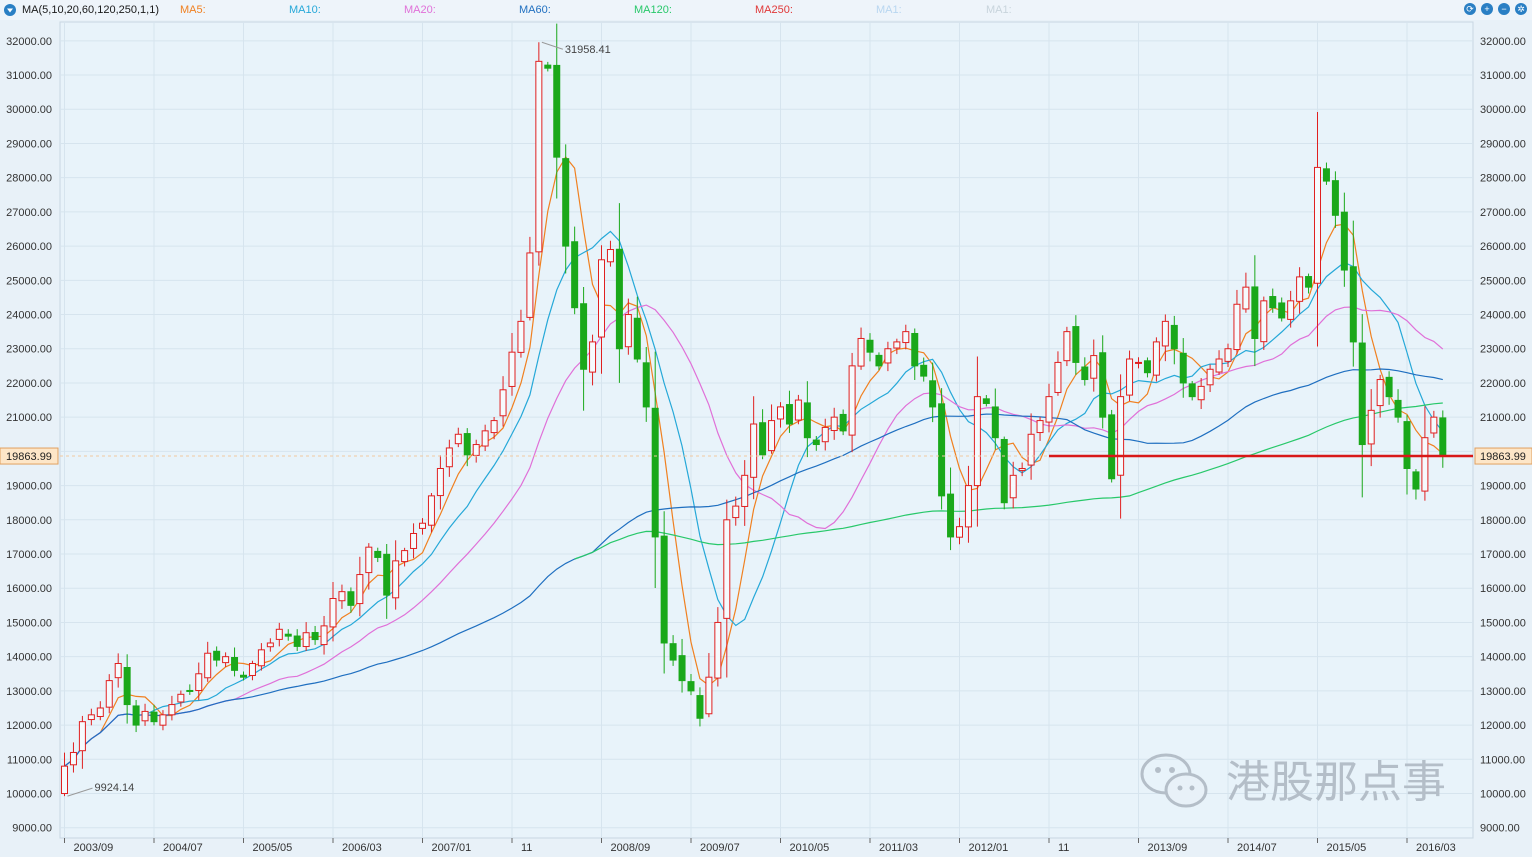 The image size is (1532, 857). What do you see at coordinates (10, 11) in the screenshot?
I see `toolbar-menu-icon` at bounding box center [10, 11].